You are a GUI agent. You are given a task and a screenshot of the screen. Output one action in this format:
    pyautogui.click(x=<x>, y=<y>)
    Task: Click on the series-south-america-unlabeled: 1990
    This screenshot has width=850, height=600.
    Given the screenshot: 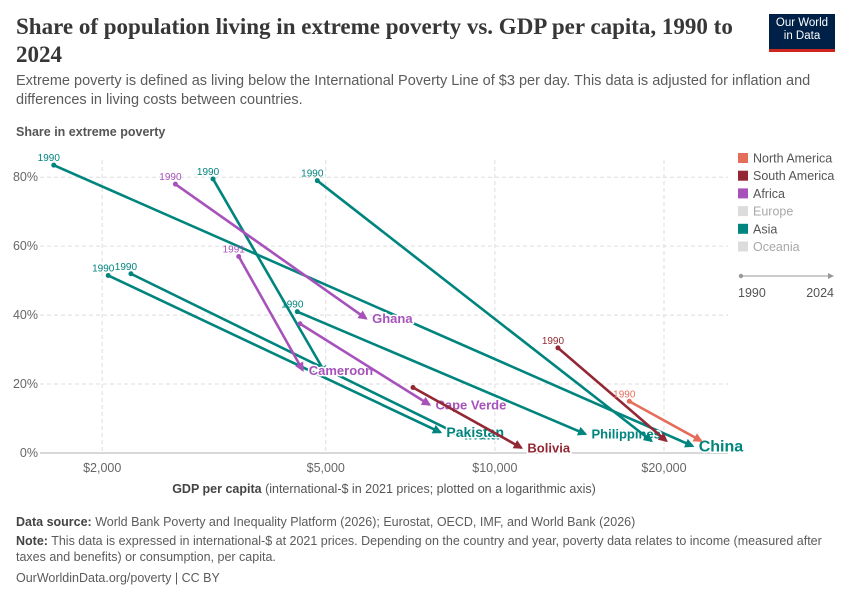 What is the action you would take?
    pyautogui.click(x=605, y=389)
    